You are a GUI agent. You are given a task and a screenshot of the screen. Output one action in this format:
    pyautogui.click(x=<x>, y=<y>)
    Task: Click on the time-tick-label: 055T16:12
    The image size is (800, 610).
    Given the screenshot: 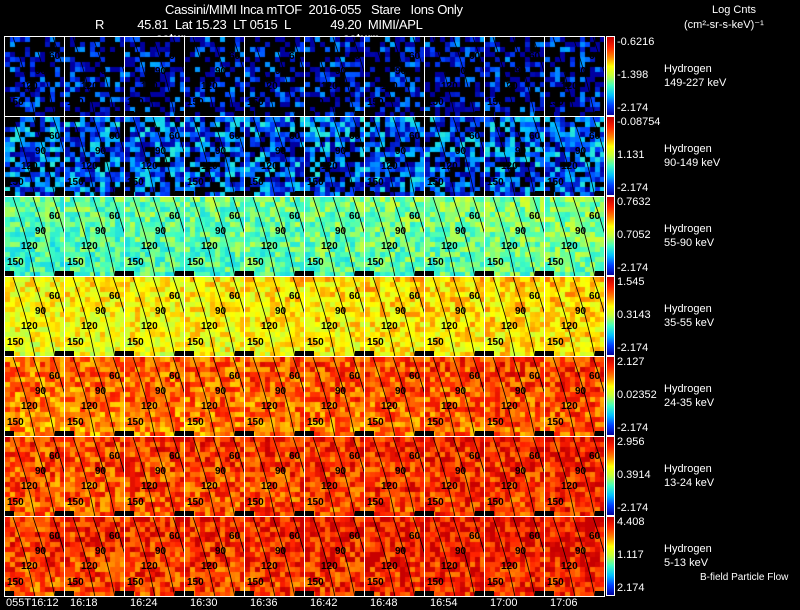 What is the action you would take?
    pyautogui.click(x=32, y=603)
    